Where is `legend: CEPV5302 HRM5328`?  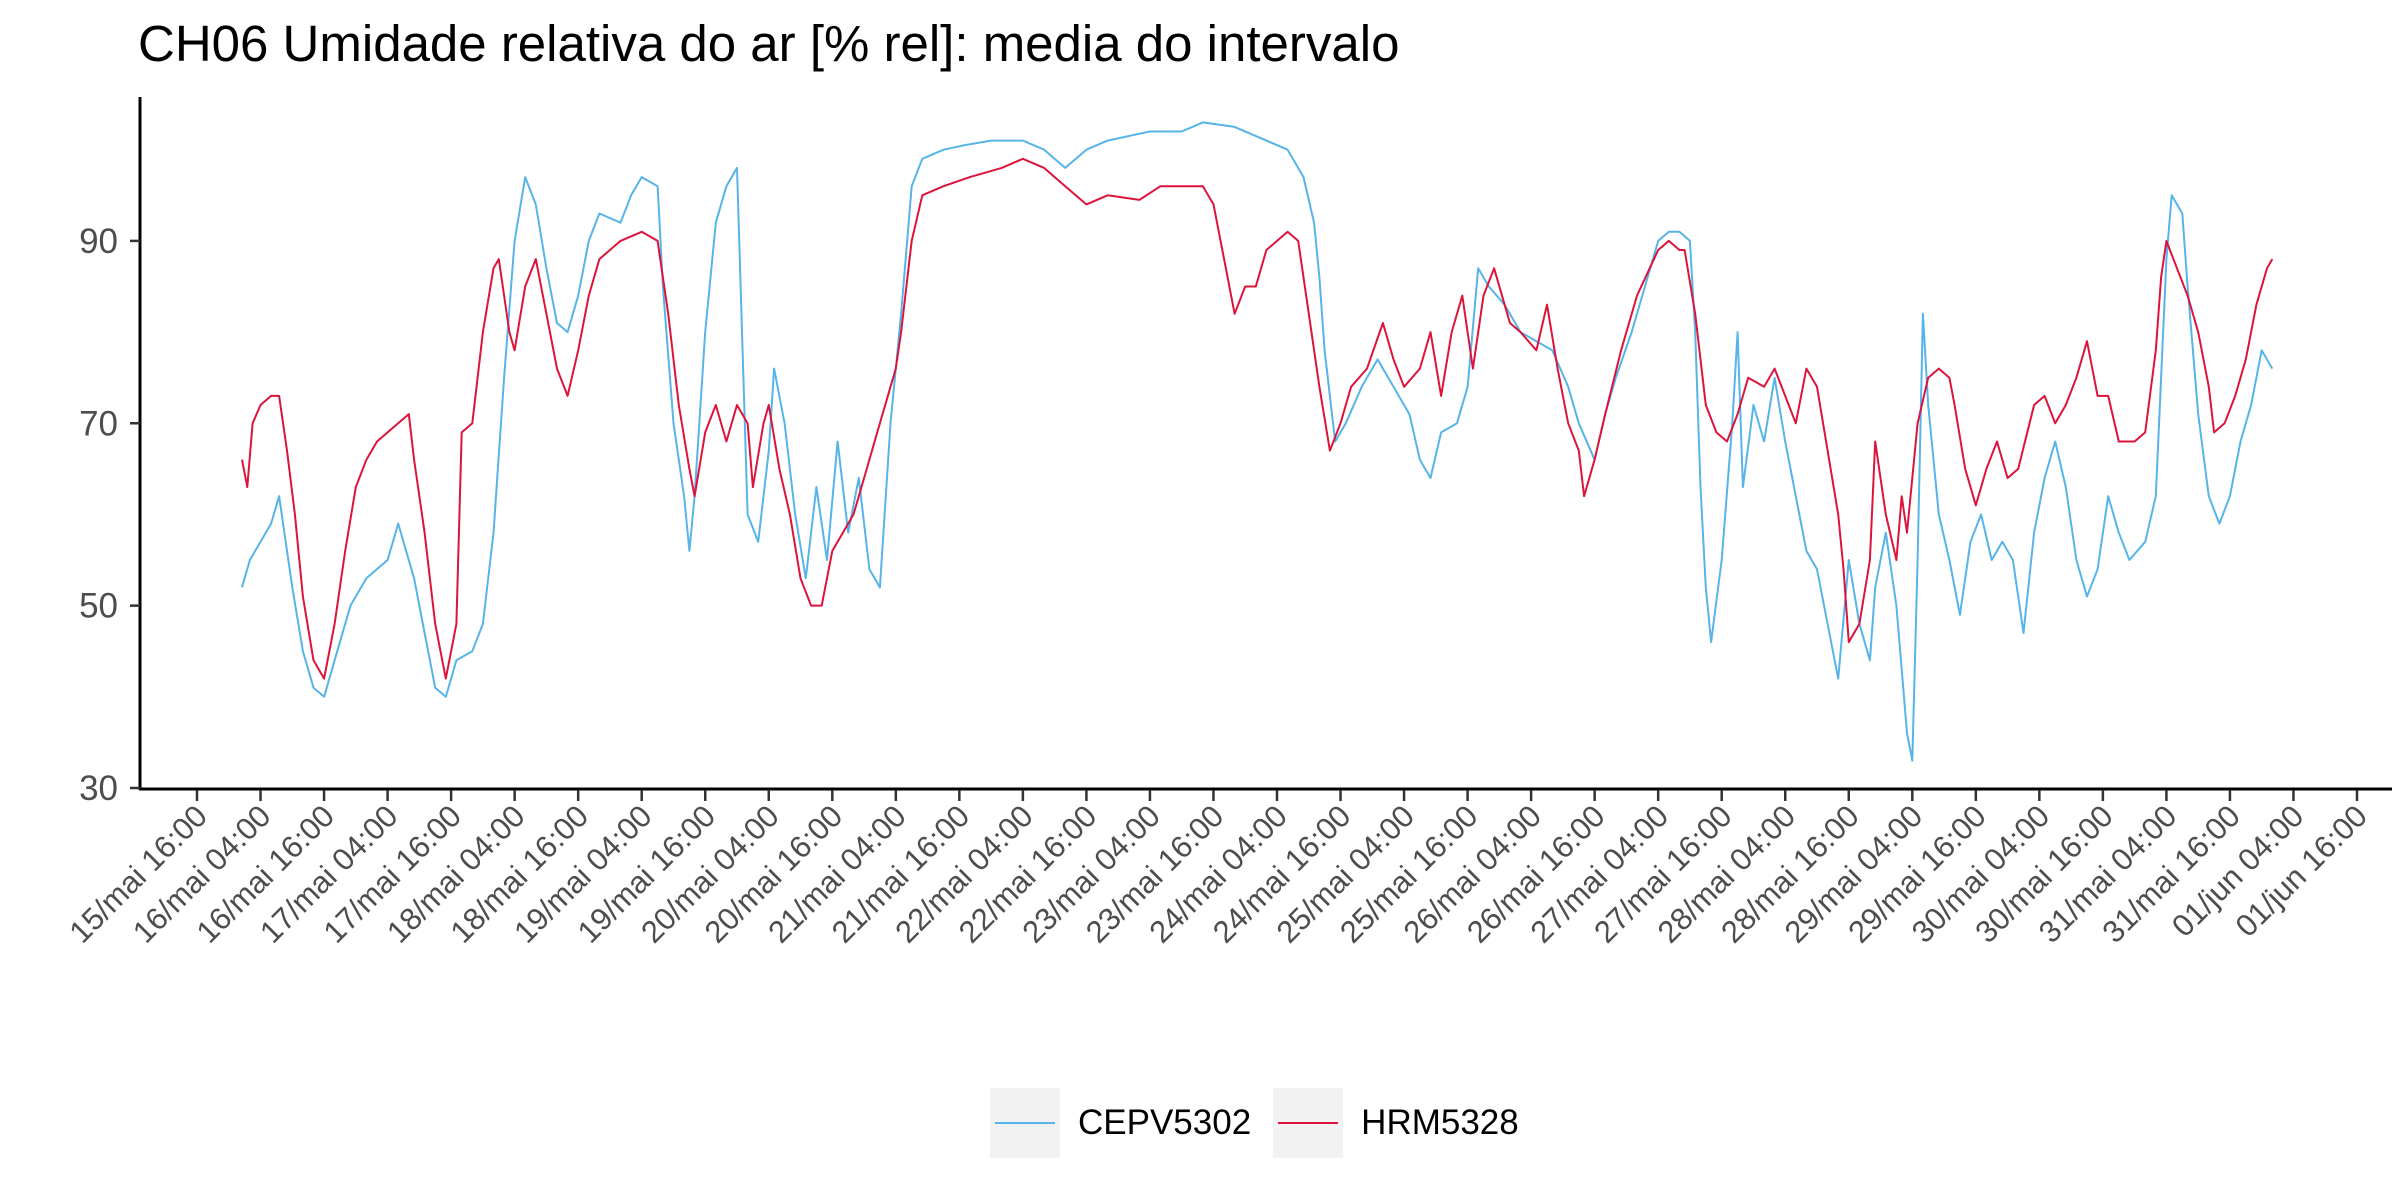
legend: CEPV5302 HRM5328 is located at coordinates (1265, 1123).